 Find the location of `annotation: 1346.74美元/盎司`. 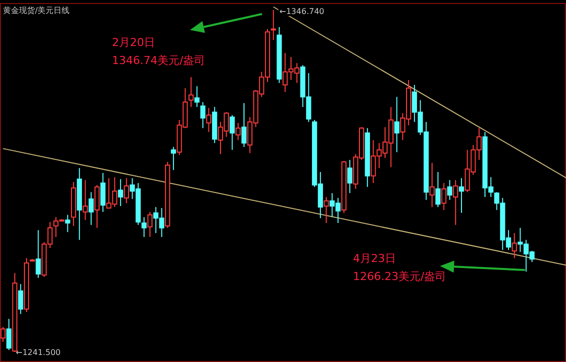

annotation: 1346.74美元/盎司 is located at coordinates (159, 60).